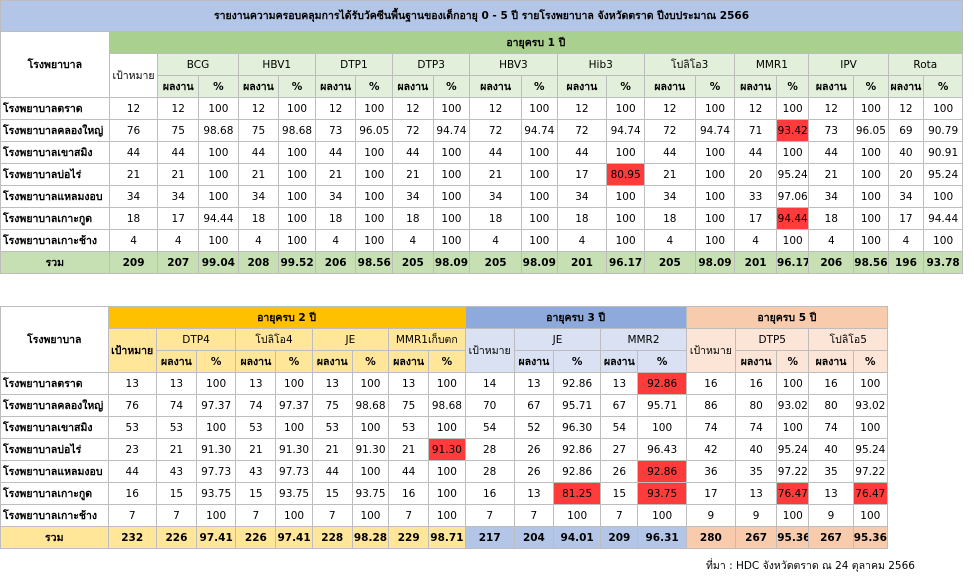  I want to click on total-cell: 207, so click(178, 262).